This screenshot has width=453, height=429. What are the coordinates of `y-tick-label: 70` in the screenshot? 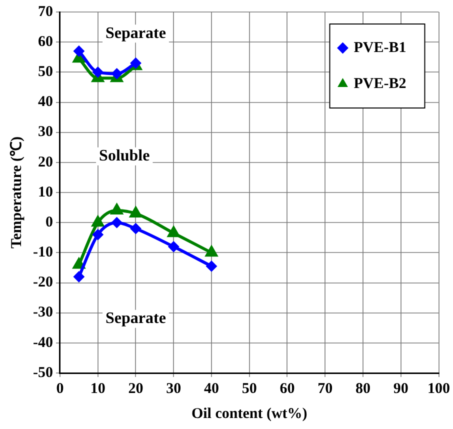 It's located at (45, 12).